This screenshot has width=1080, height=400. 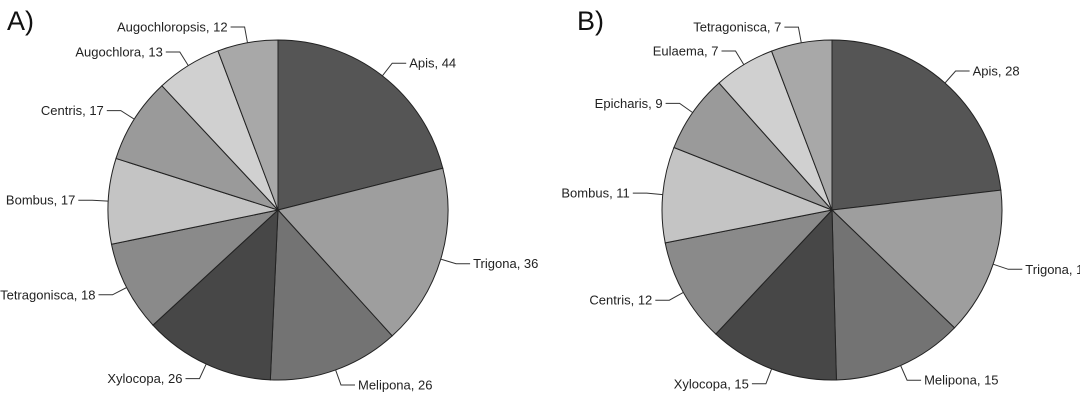 What do you see at coordinates (590, 21) in the screenshot?
I see `panel-label-b: B)` at bounding box center [590, 21].